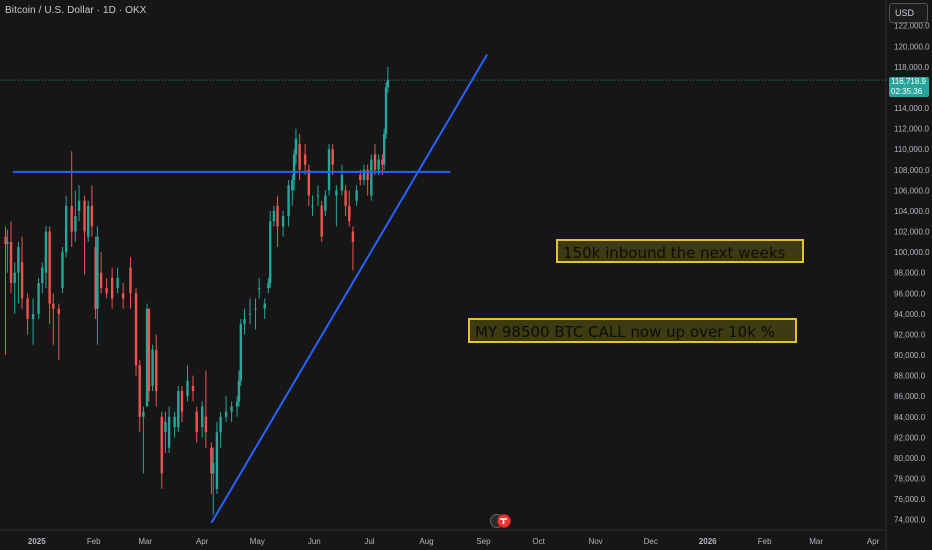  I want to click on x-tick-label: Nov, so click(595, 541).